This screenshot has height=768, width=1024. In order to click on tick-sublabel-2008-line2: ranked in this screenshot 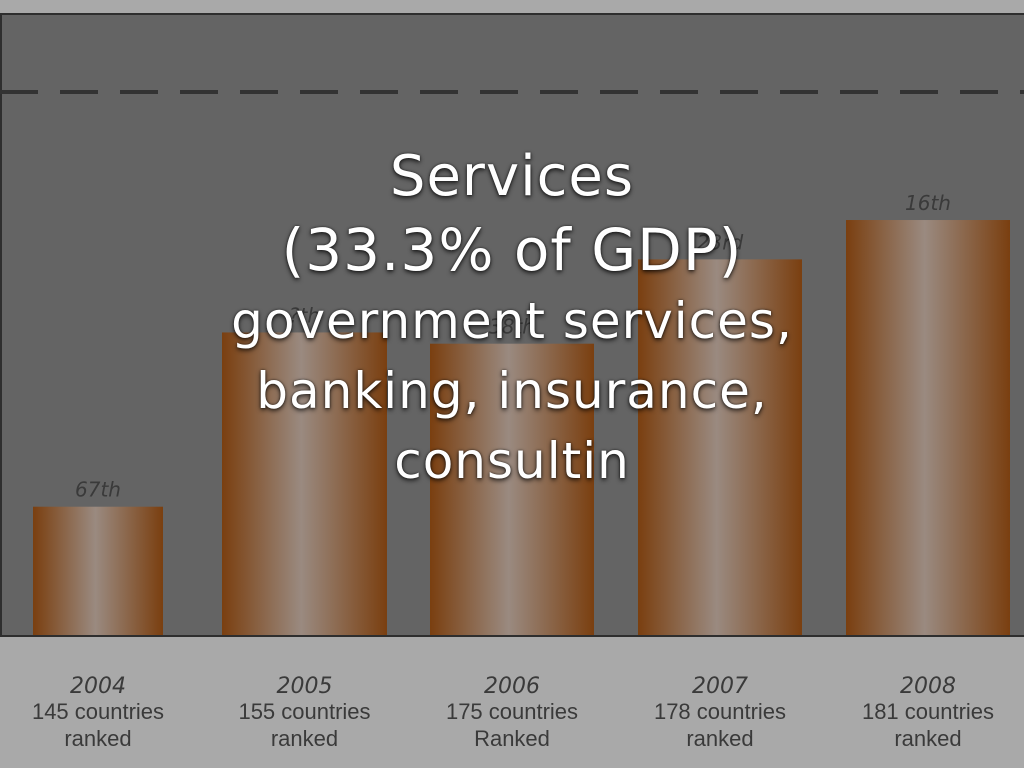, I will do `click(927, 738)`.